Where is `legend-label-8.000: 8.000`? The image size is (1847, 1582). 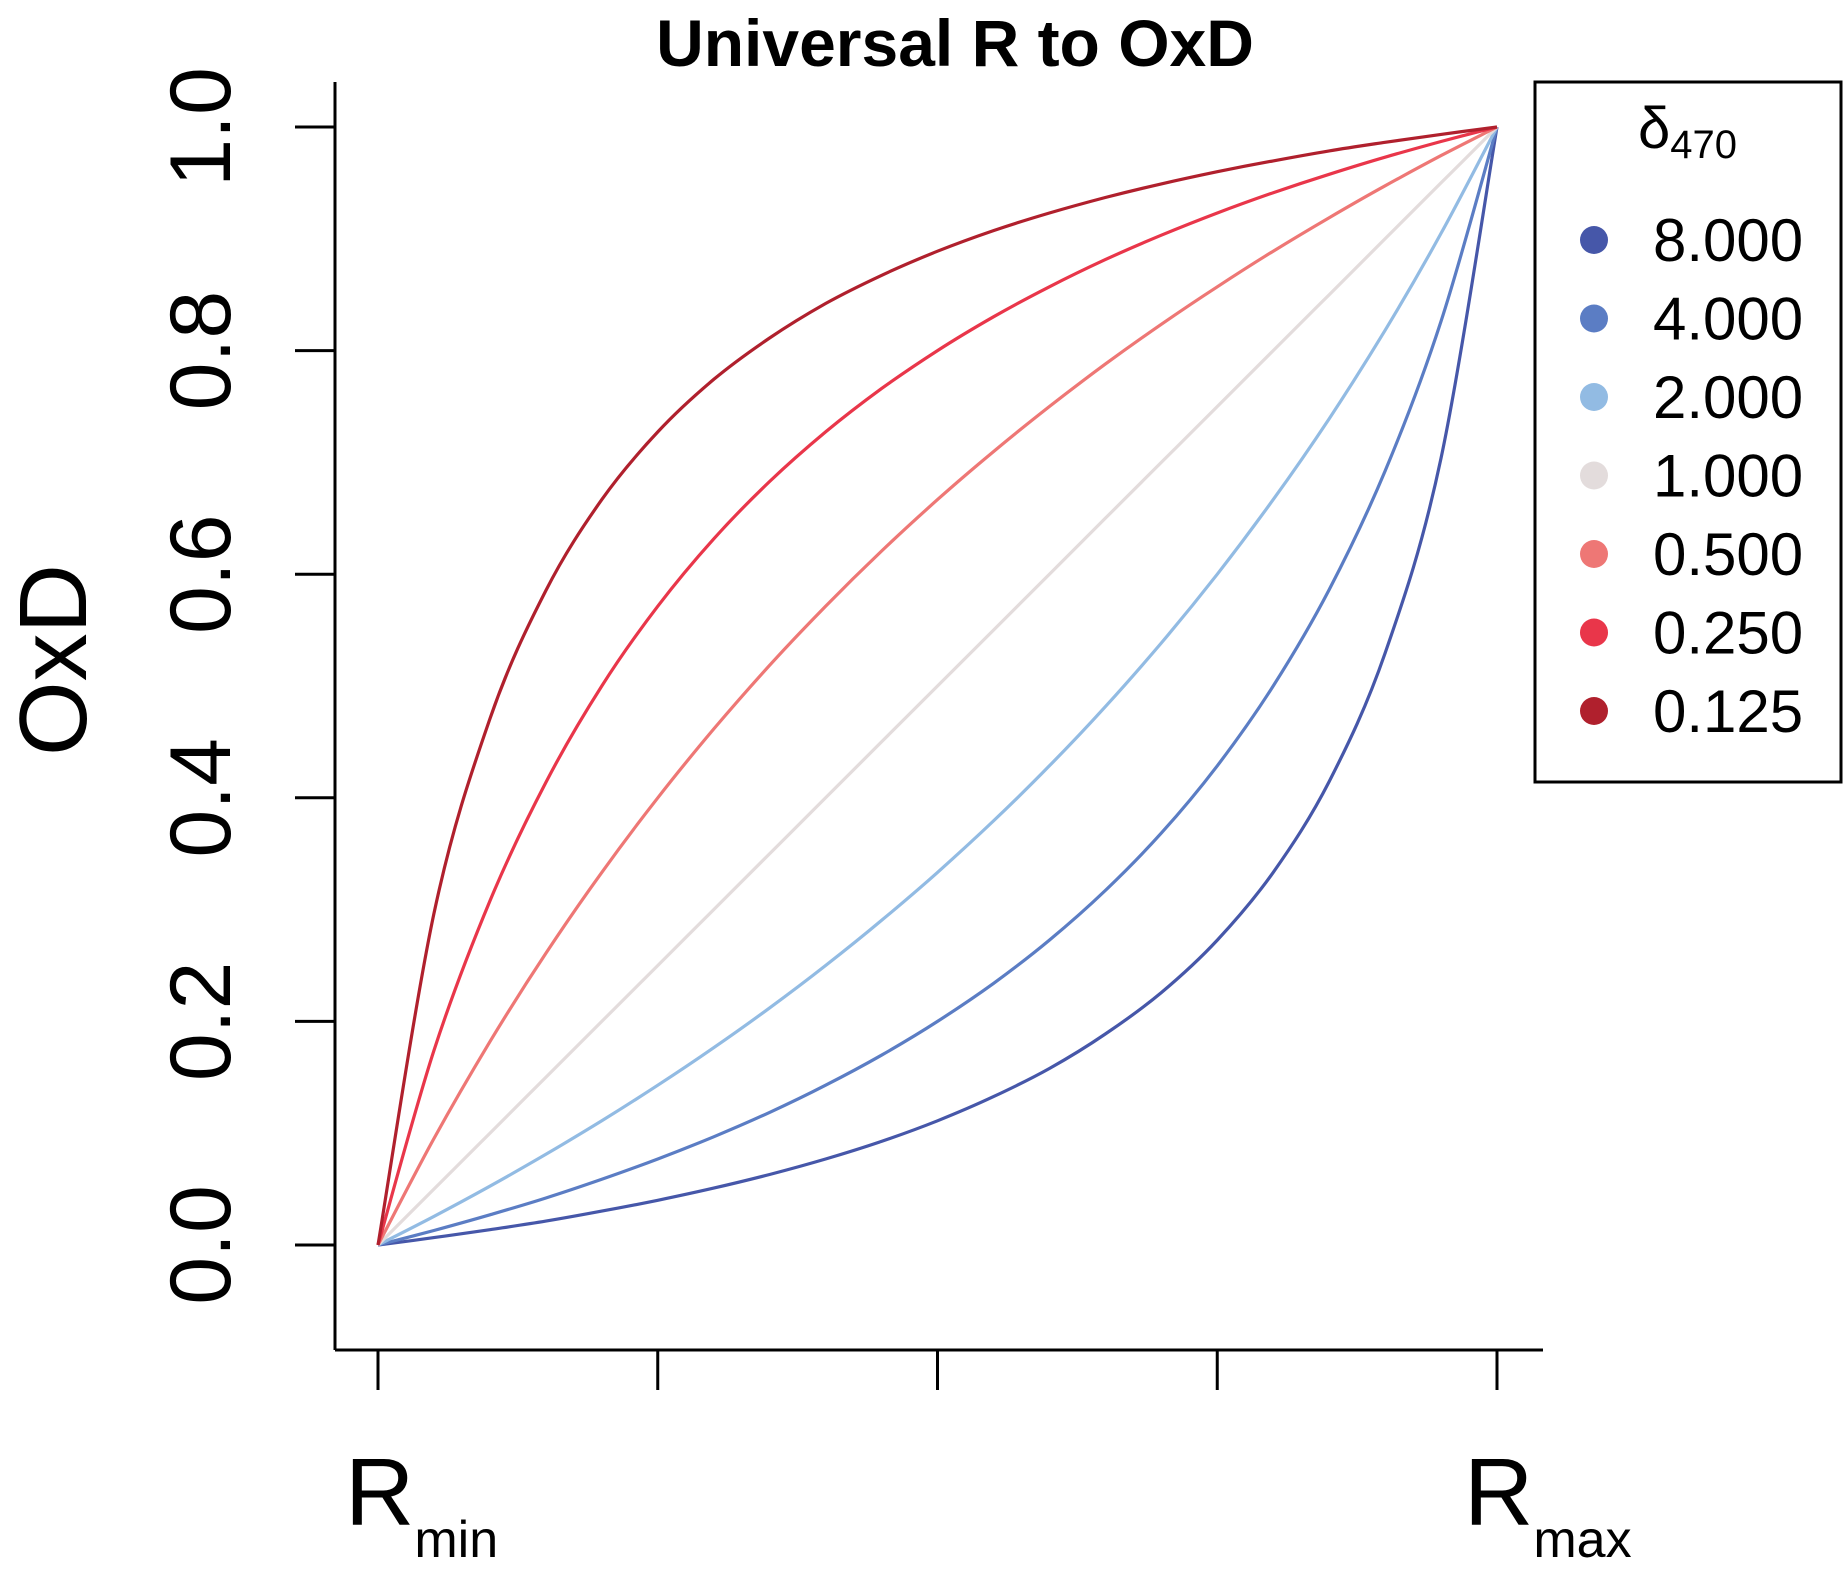 legend-label-8.000: 8.000 is located at coordinates (1728, 240).